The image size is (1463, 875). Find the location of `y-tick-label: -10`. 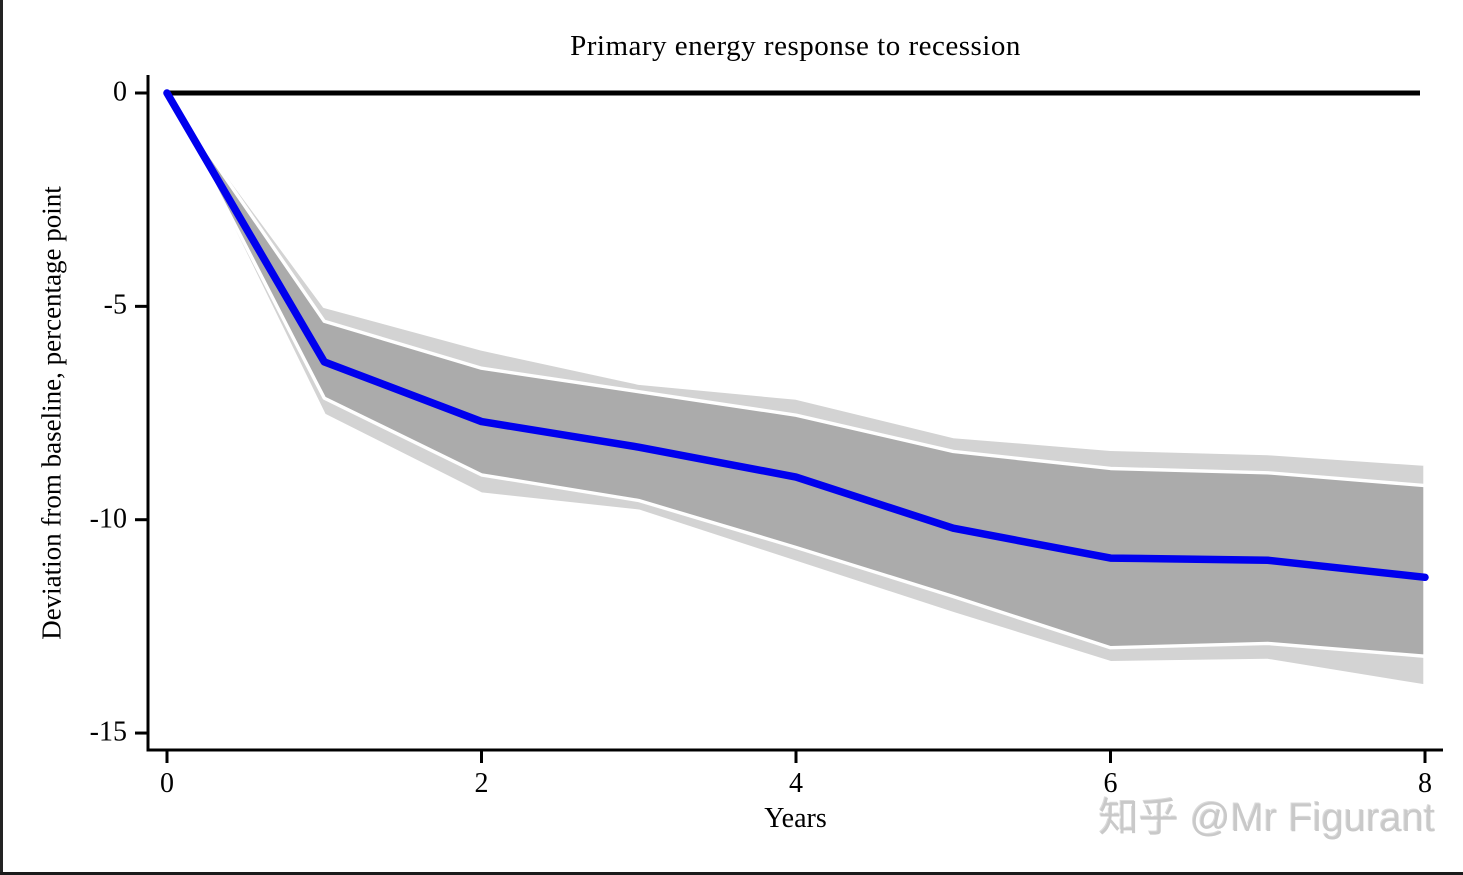

y-tick-label: -10 is located at coordinates (108, 519).